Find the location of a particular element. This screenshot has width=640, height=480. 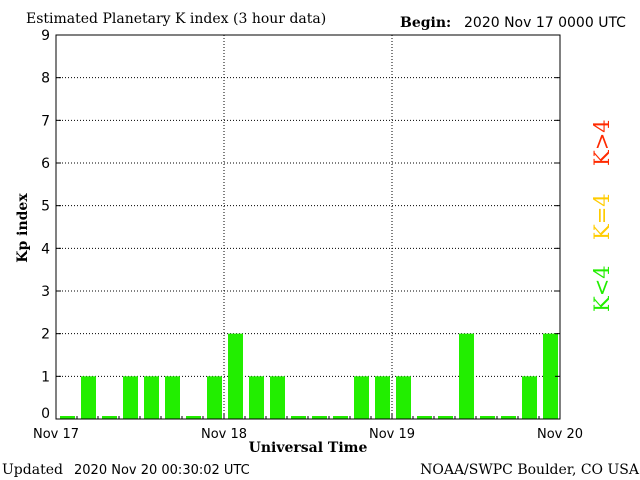

y-tick-label: 0 is located at coordinates (45, 414).